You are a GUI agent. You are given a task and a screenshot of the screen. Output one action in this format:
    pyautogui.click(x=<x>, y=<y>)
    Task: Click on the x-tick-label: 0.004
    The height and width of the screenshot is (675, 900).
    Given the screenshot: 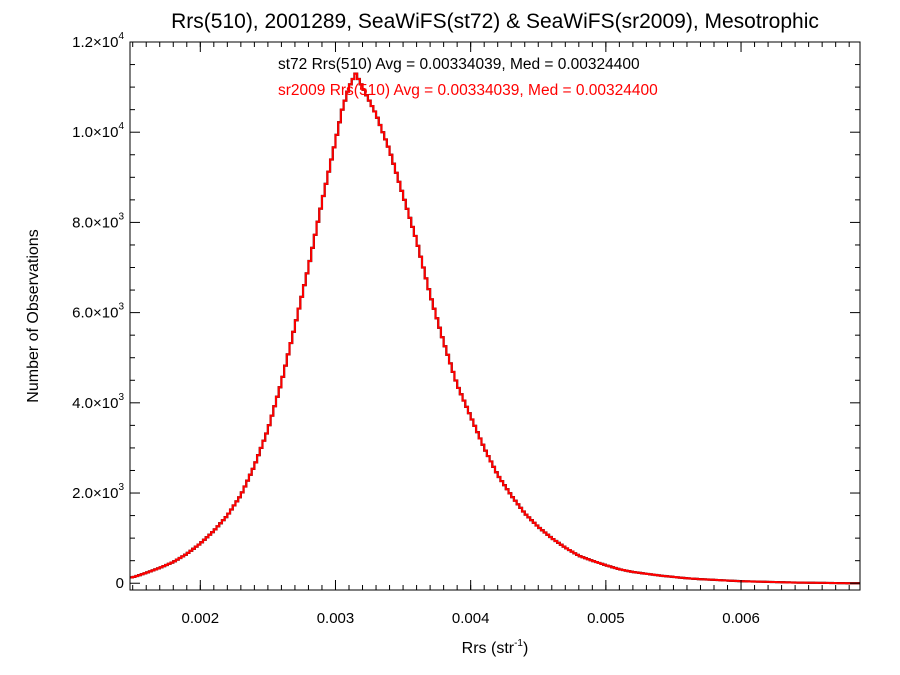 What is the action you would take?
    pyautogui.click(x=471, y=618)
    